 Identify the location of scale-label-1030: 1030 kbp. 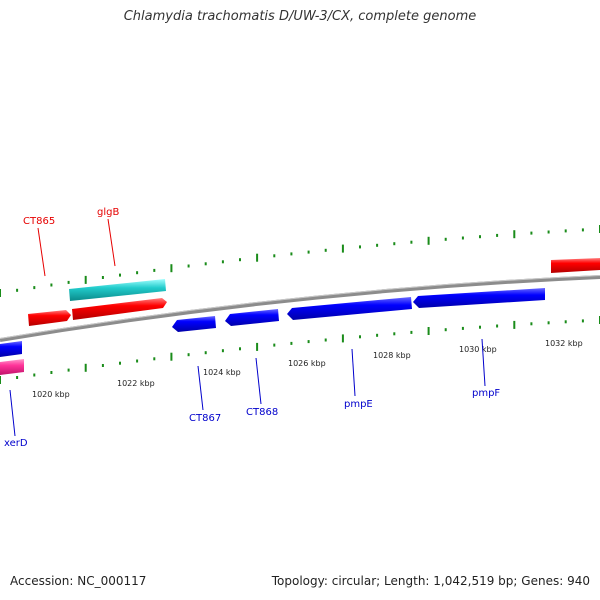
(478, 349).